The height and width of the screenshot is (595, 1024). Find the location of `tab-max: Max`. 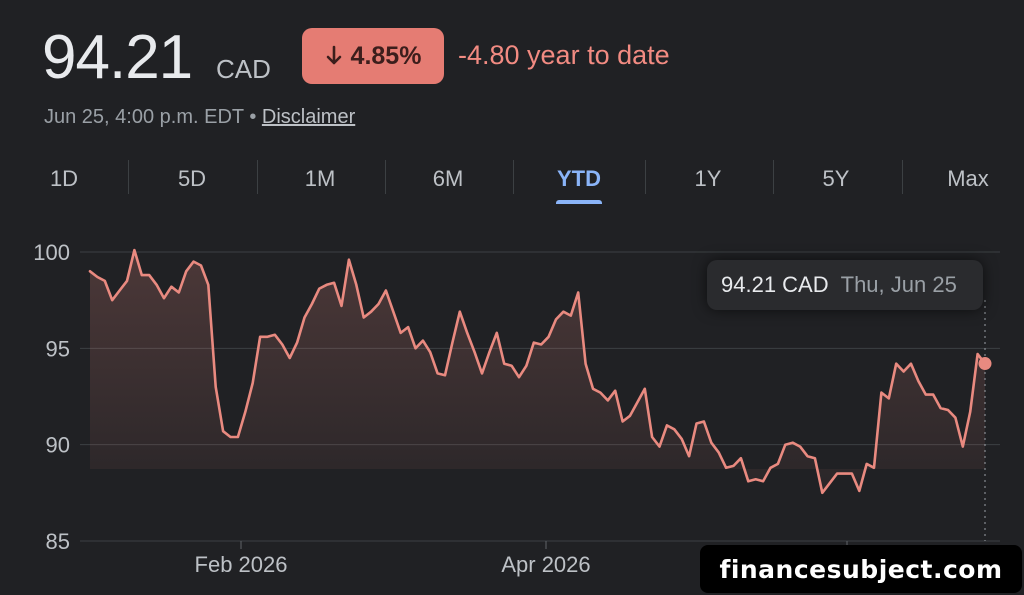

tab-max: Max is located at coordinates (968, 180).